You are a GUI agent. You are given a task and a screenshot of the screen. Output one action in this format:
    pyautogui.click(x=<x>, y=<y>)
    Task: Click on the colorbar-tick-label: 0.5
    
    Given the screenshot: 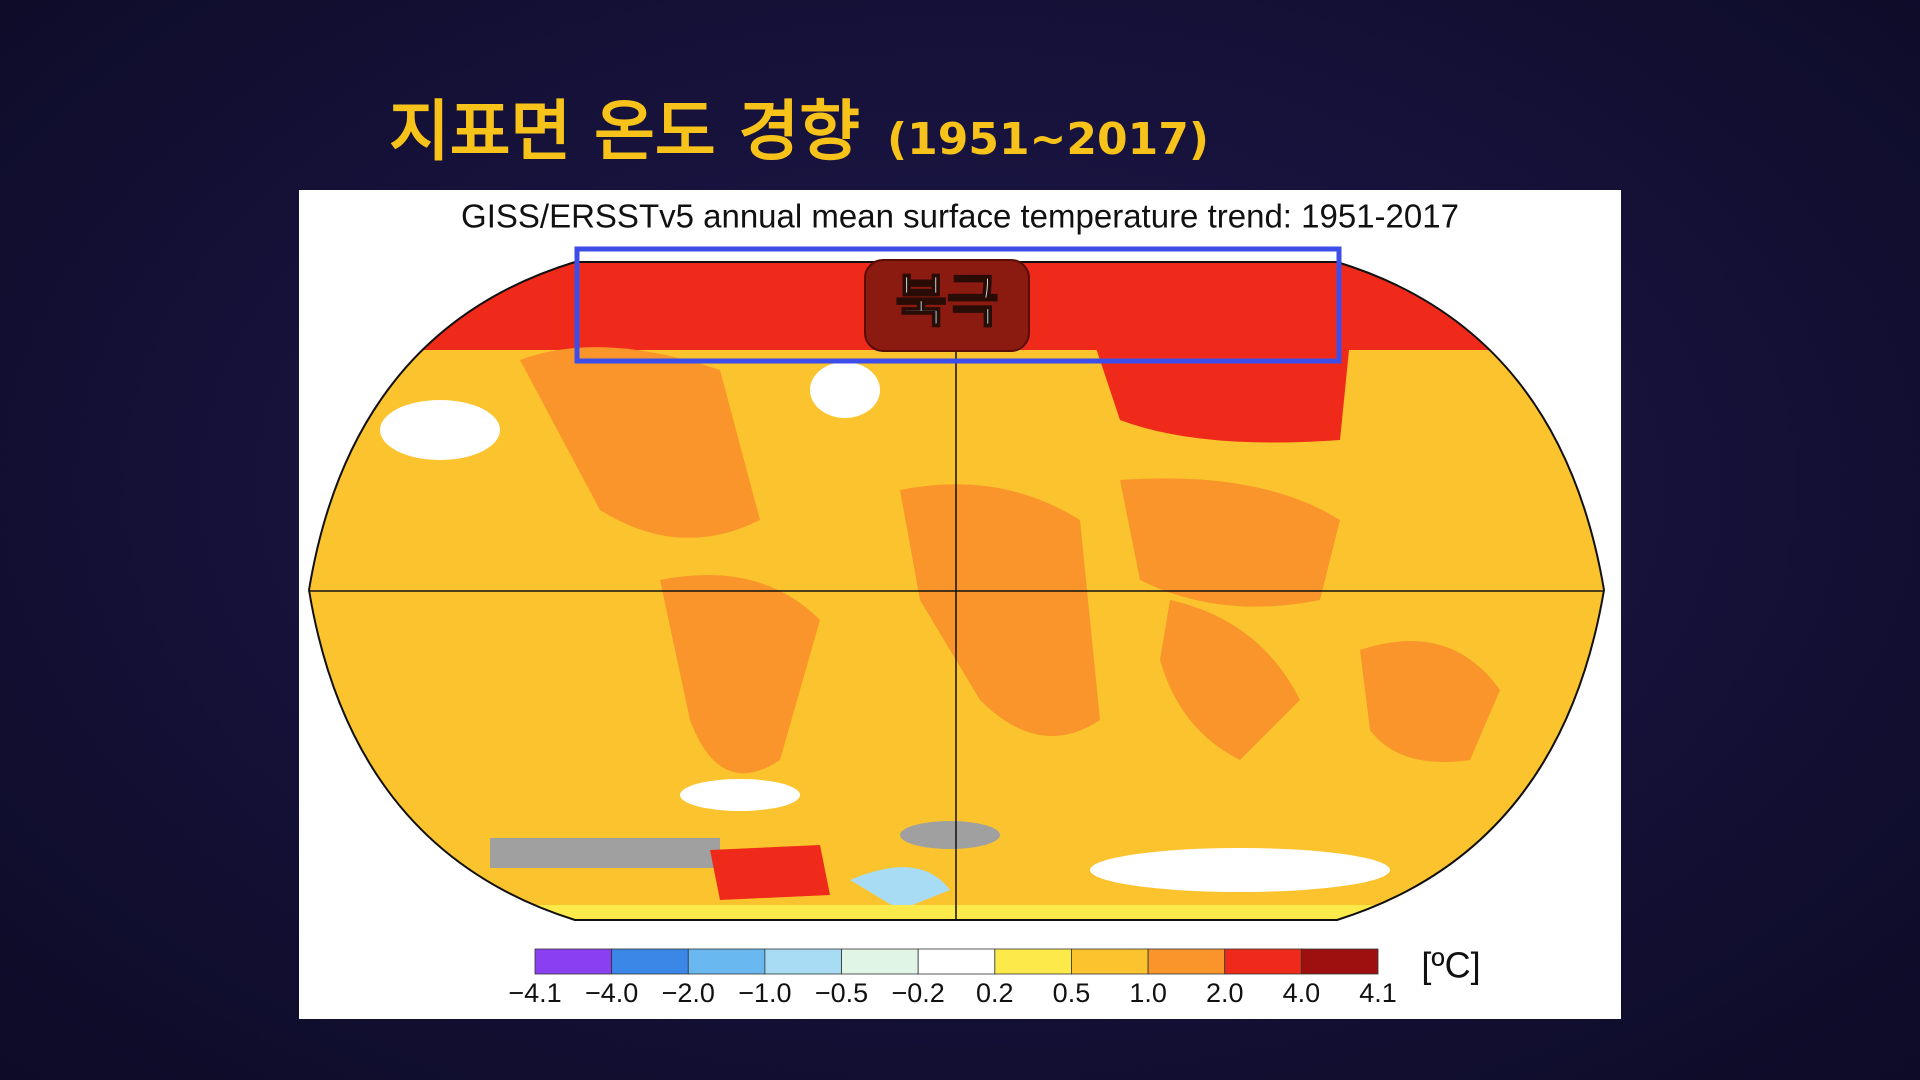 What is the action you would take?
    pyautogui.click(x=1072, y=993)
    